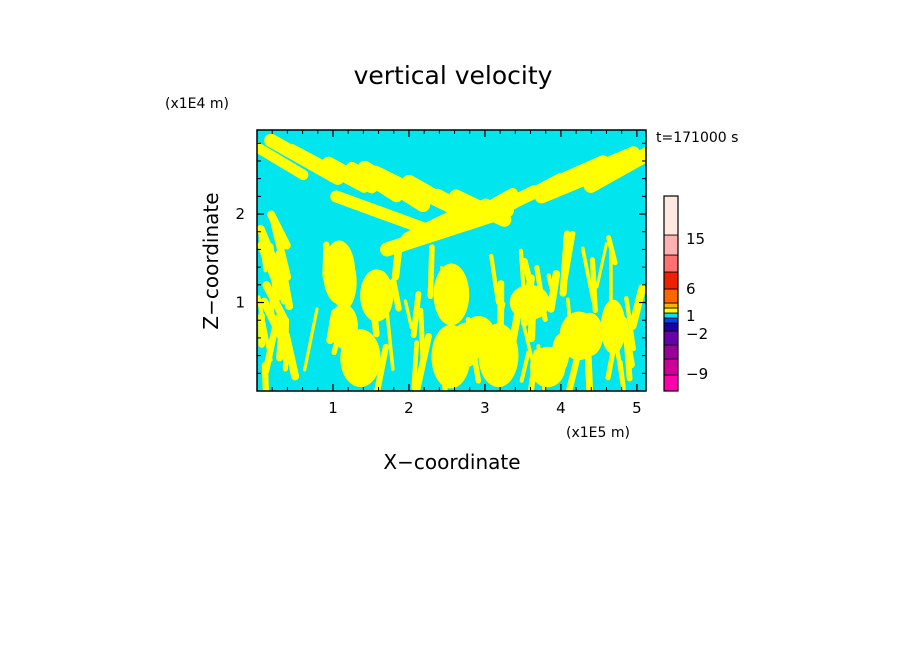 Image resolution: width=904 pixels, height=654 pixels. I want to click on x-tick-label: 1, so click(333, 408).